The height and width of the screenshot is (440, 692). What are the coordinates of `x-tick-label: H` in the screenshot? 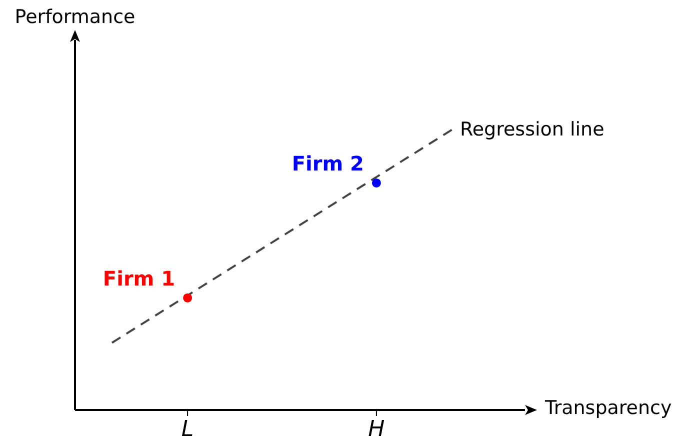 It's located at (376, 428).